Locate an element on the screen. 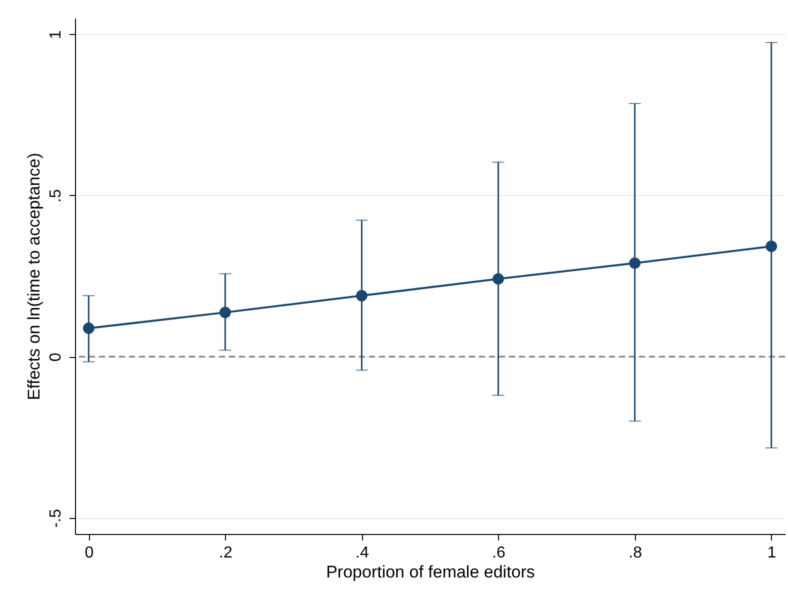  x-tick-label: .6 is located at coordinates (499, 553).